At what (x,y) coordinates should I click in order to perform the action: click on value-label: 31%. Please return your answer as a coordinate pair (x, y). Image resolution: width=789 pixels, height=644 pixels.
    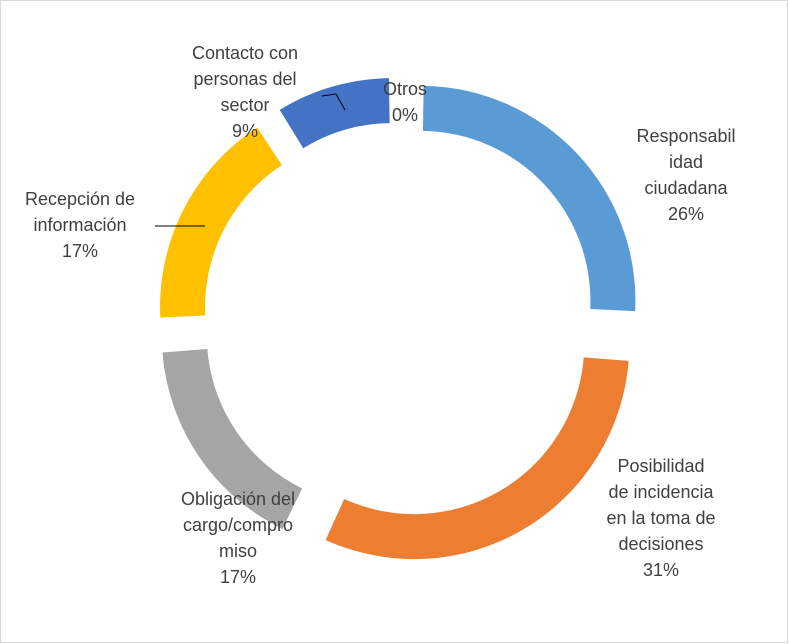
    Looking at the image, I should click on (661, 570).